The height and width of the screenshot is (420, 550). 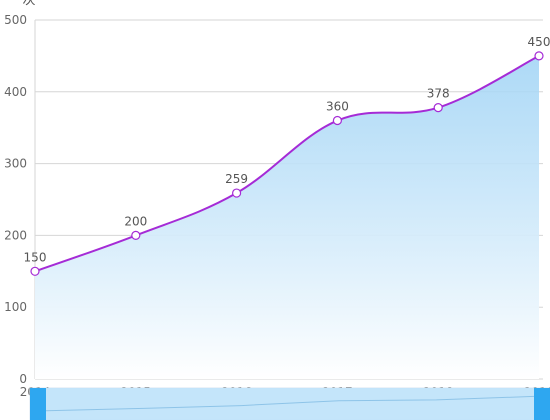 I want to click on data-label: 200, so click(x=135, y=221).